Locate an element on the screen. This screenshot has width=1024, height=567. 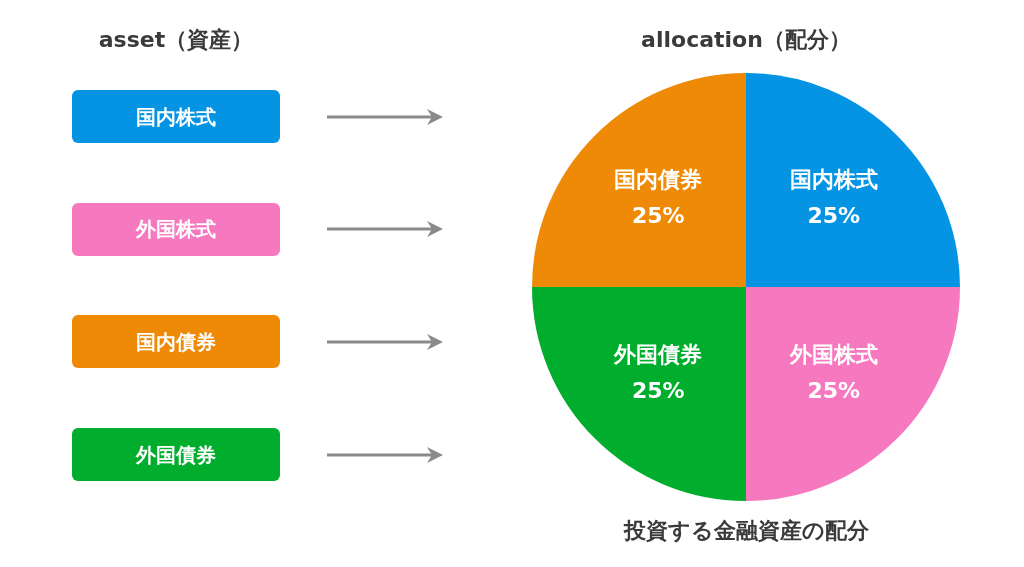
chart-title: allocation（配分） is located at coordinates (746, 40).